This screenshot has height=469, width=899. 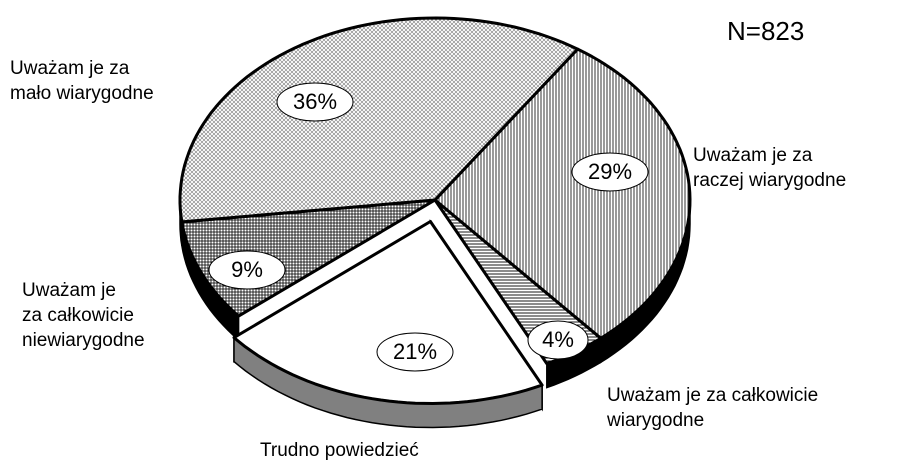 I want to click on category-label: Uważam je za raczej wiarygodne, so click(x=770, y=168).